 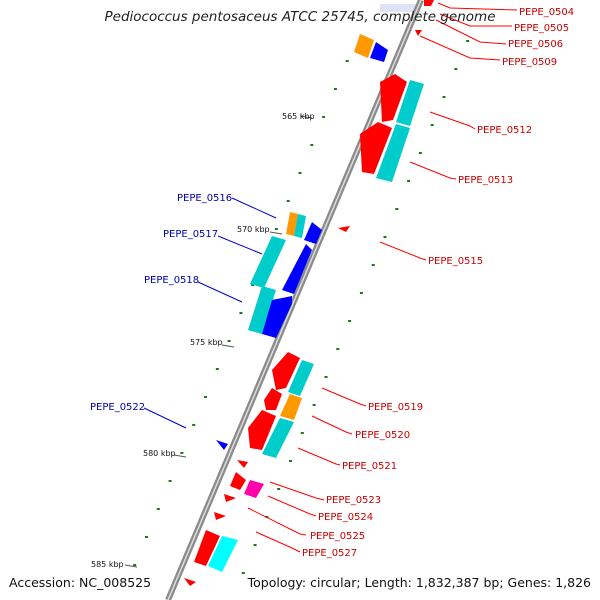 What do you see at coordinates (455, 261) in the screenshot?
I see `label-pepe-0515: PEPE_0515` at bounding box center [455, 261].